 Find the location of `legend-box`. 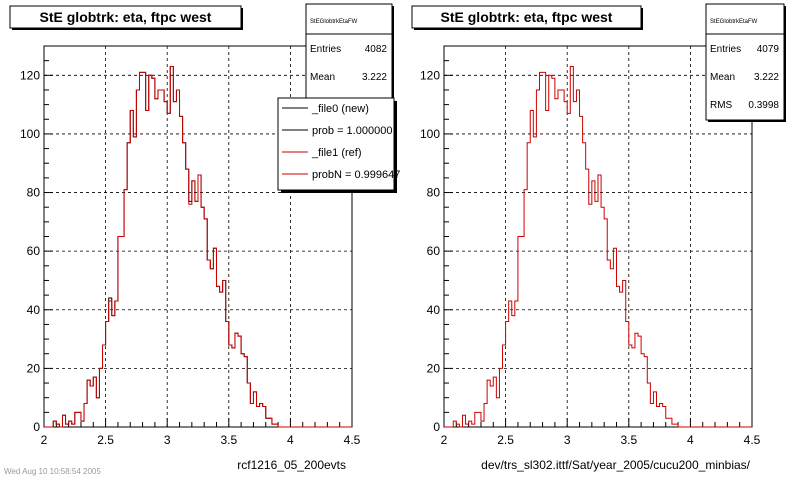

legend-box is located at coordinates (336, 144).